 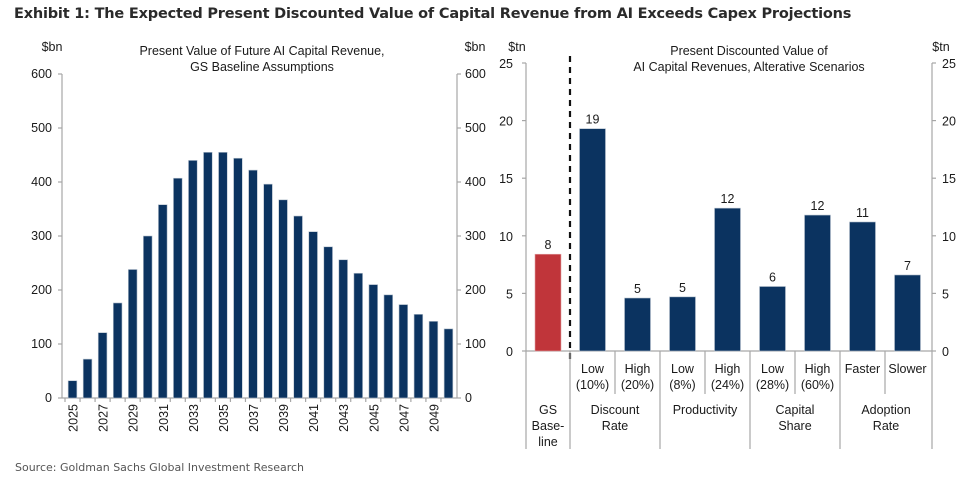 I want to click on category-label: (10%), so click(x=592, y=385).